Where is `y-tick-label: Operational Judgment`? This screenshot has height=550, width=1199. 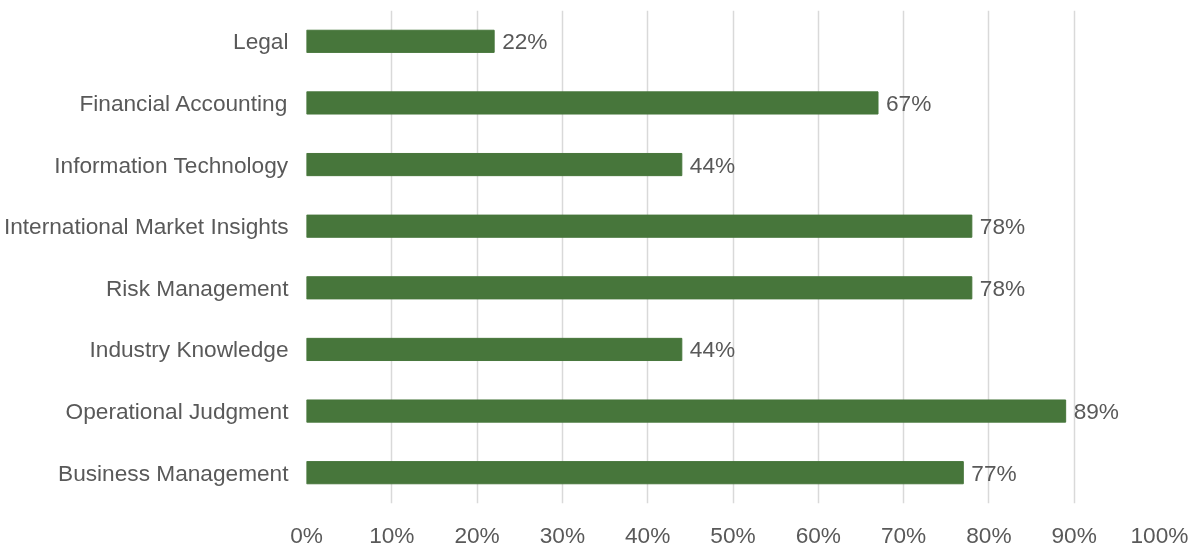 y-tick-label: Operational Judgment is located at coordinates (177, 411).